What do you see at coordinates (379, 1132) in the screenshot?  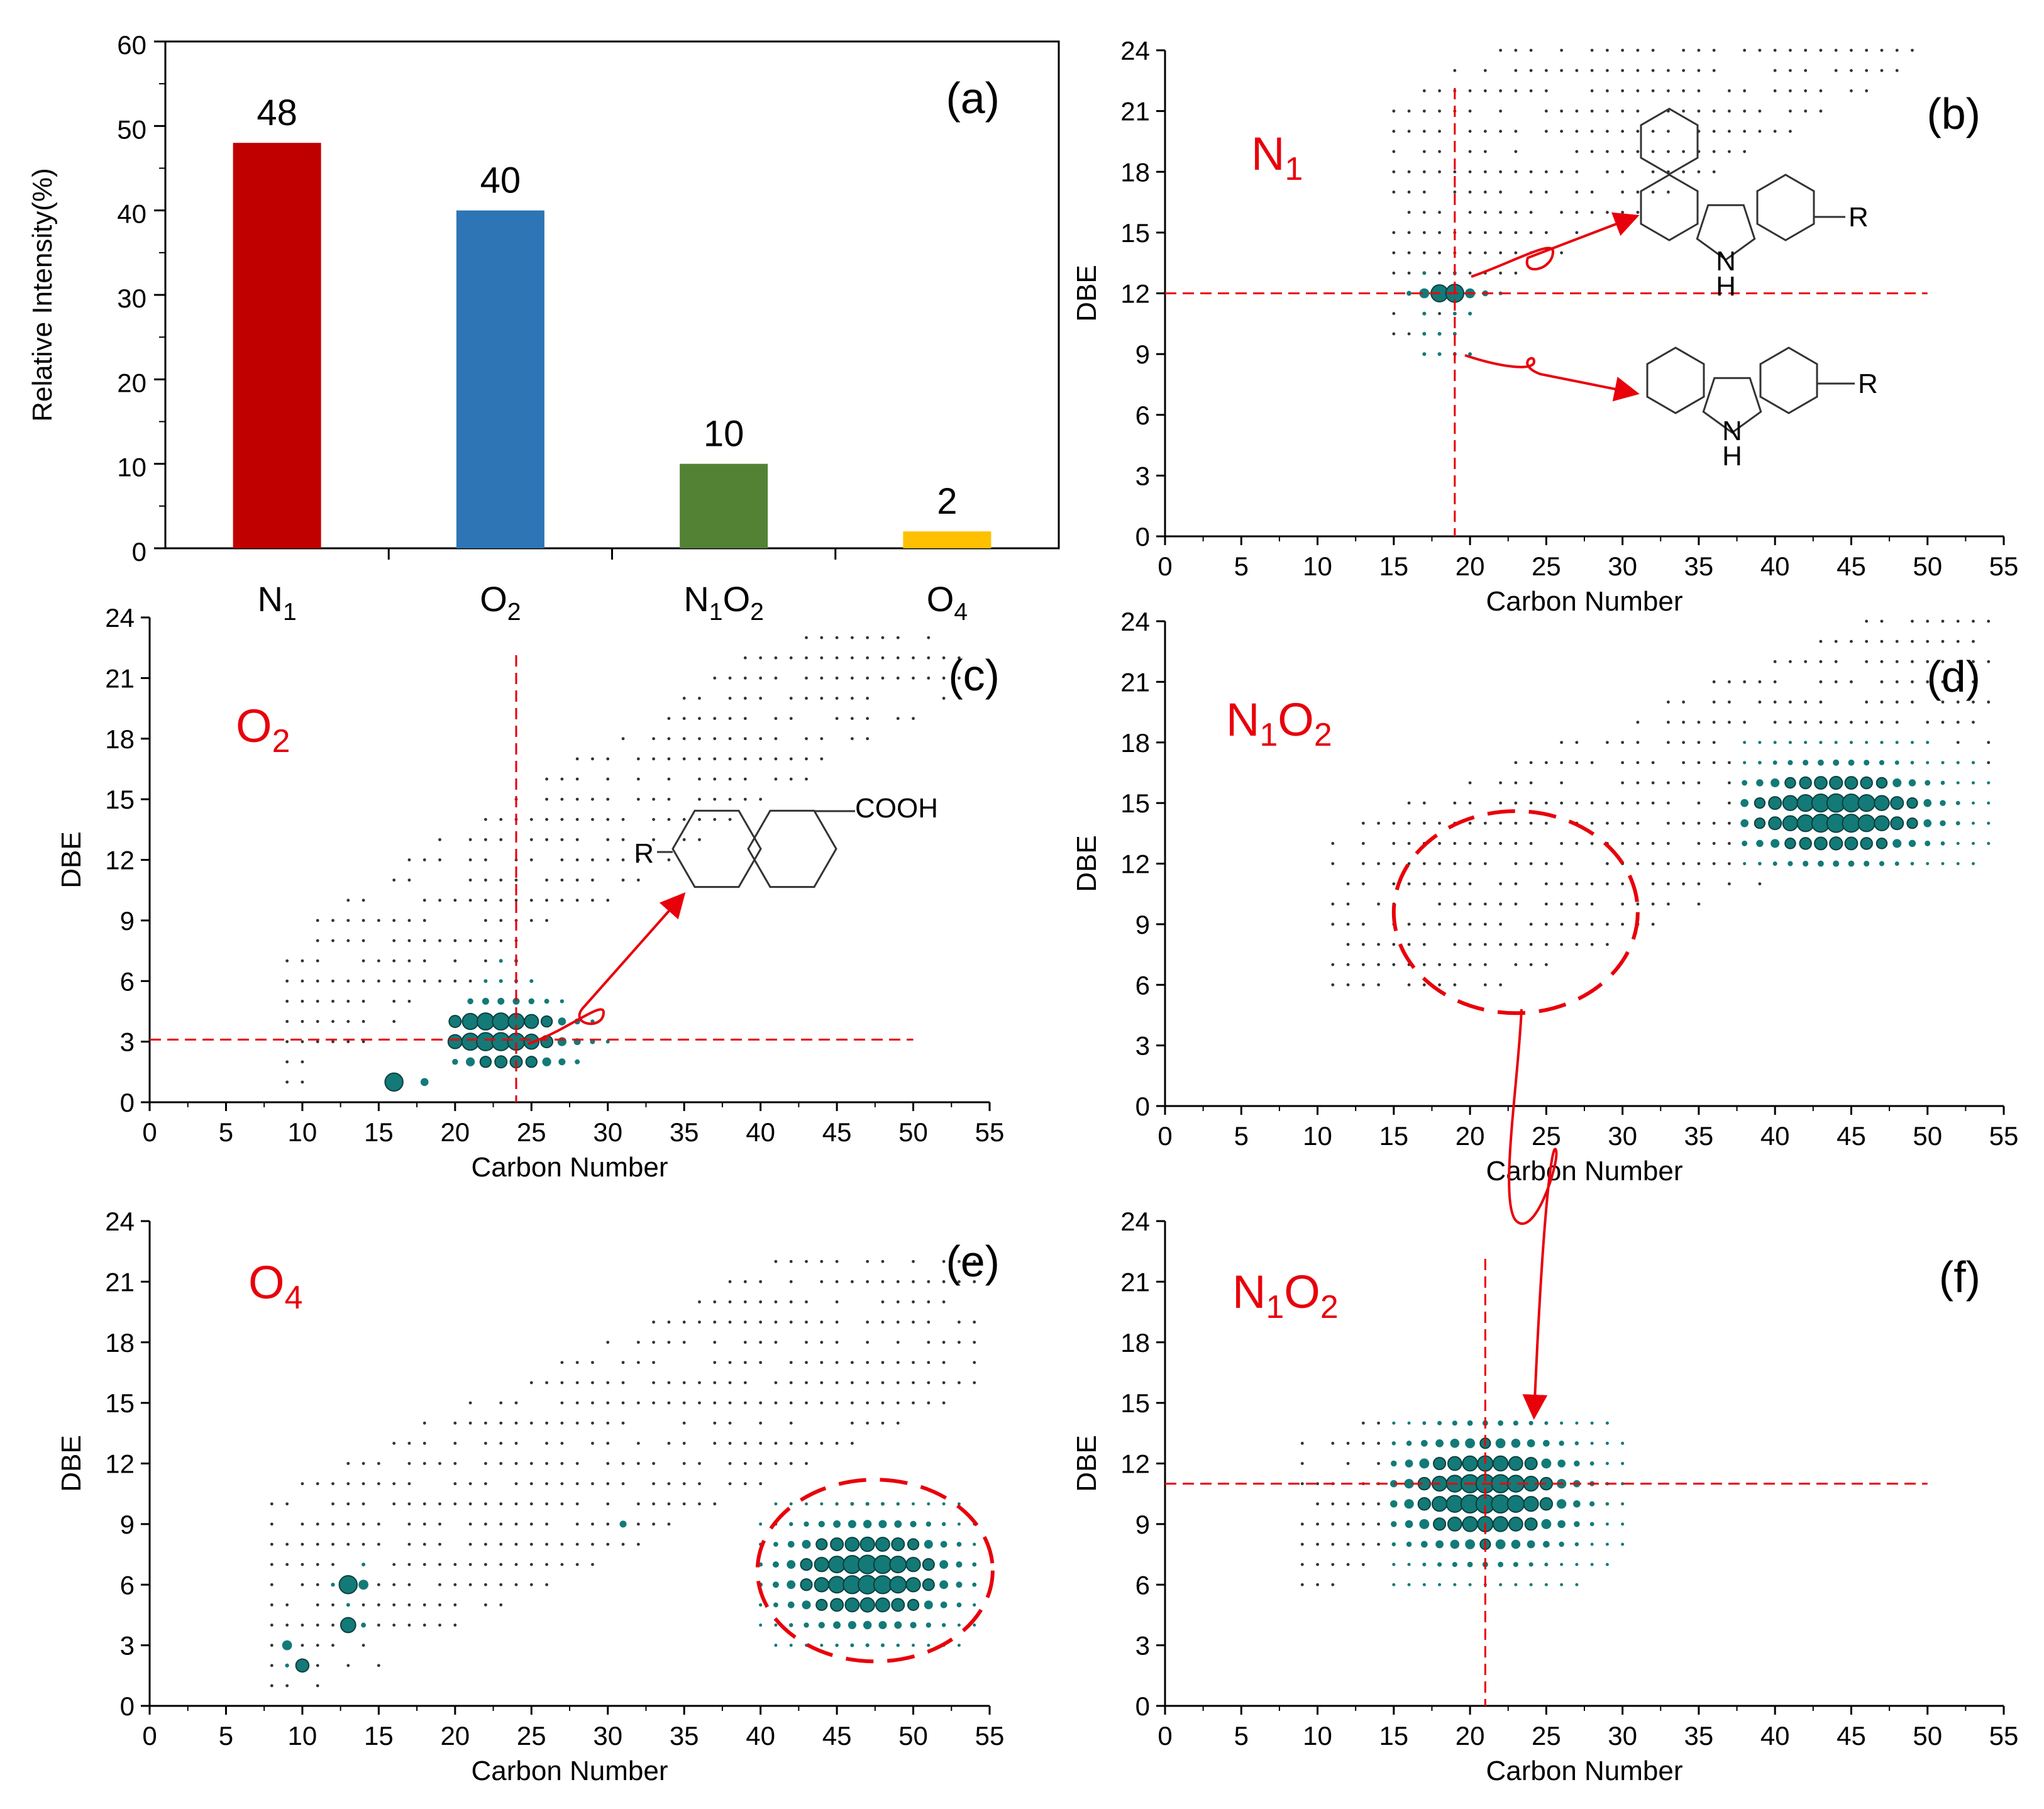 I see `x-tick-label: 15` at bounding box center [379, 1132].